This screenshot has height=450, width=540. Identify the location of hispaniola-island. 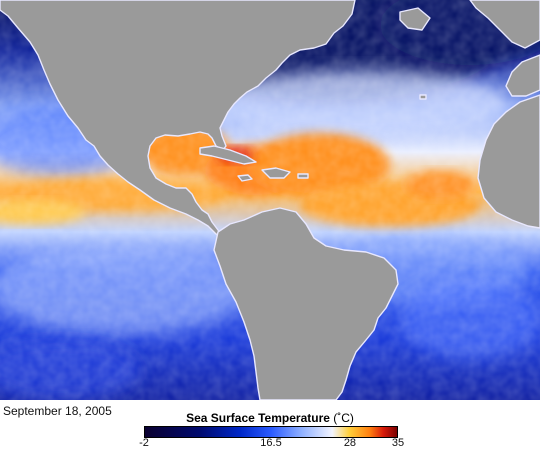
(276, 173).